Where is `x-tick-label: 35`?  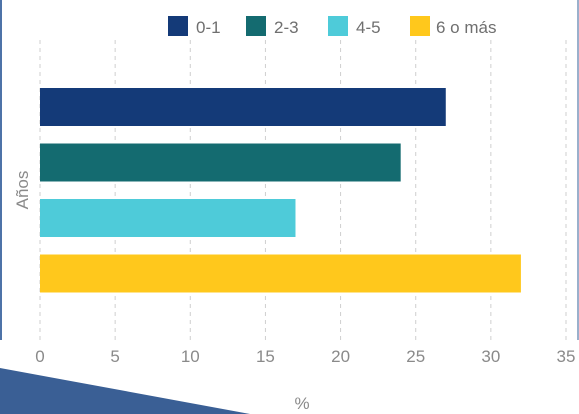
x-tick-label: 35 is located at coordinates (566, 356).